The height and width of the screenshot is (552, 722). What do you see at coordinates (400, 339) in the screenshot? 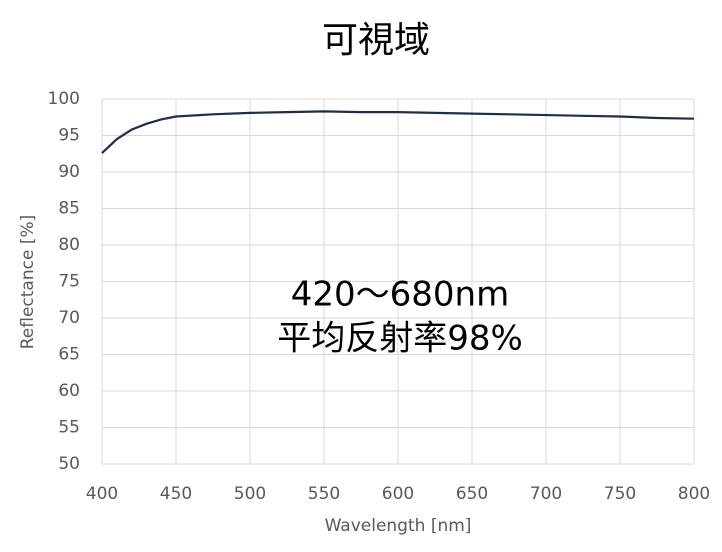
I see `annotation: 平均反射率98%` at bounding box center [400, 339].